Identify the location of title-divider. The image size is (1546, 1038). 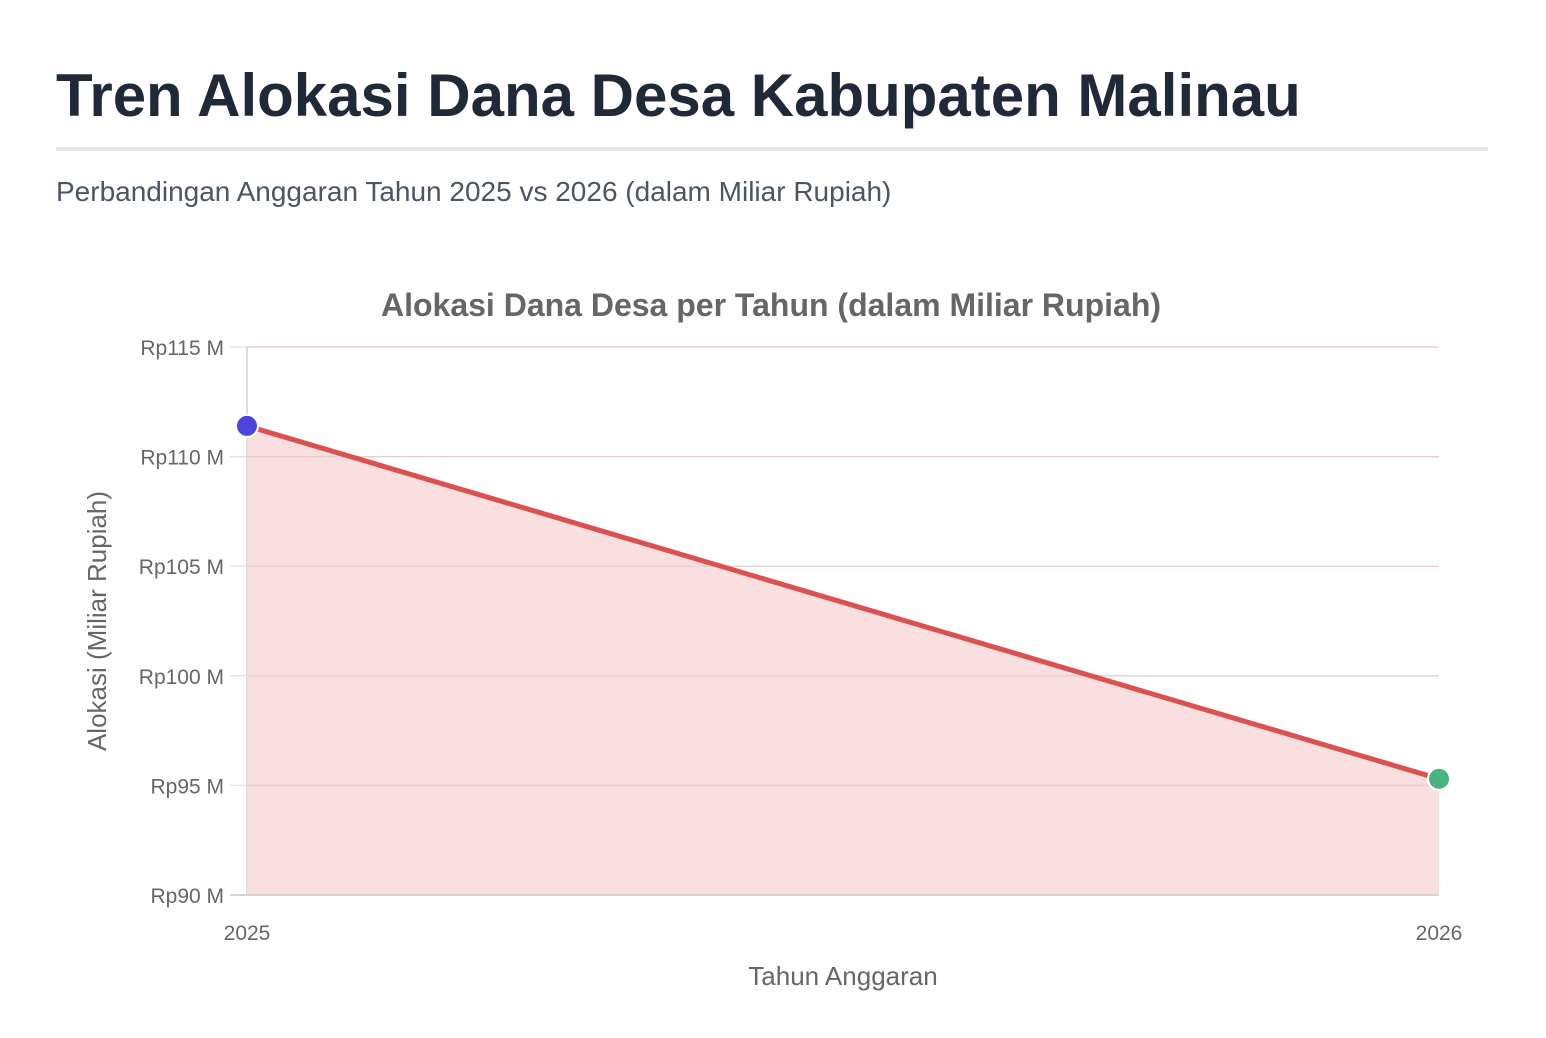
(772, 149).